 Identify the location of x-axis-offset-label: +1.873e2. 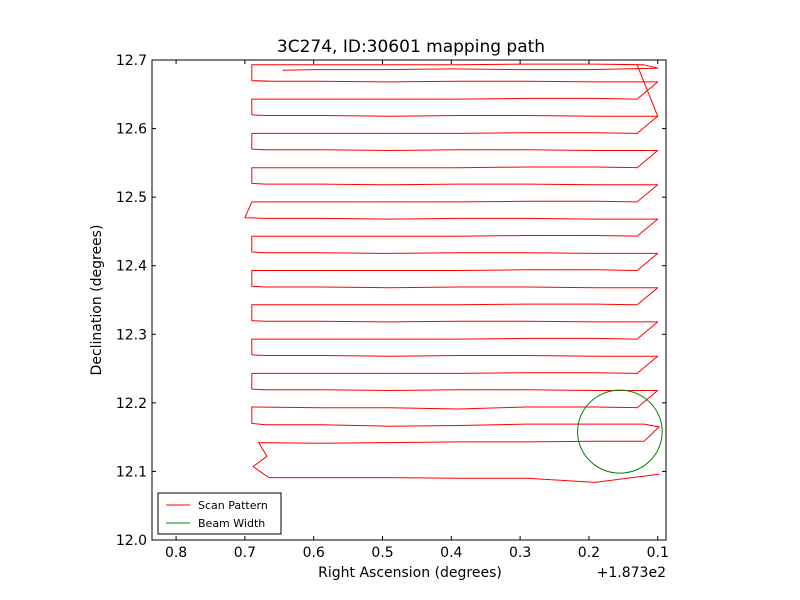
(631, 573).